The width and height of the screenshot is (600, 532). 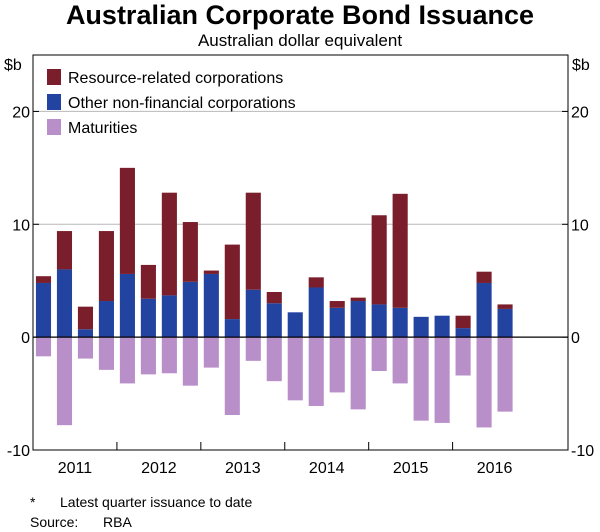 I want to click on y-axis-label-right: $b, so click(x=581, y=65).